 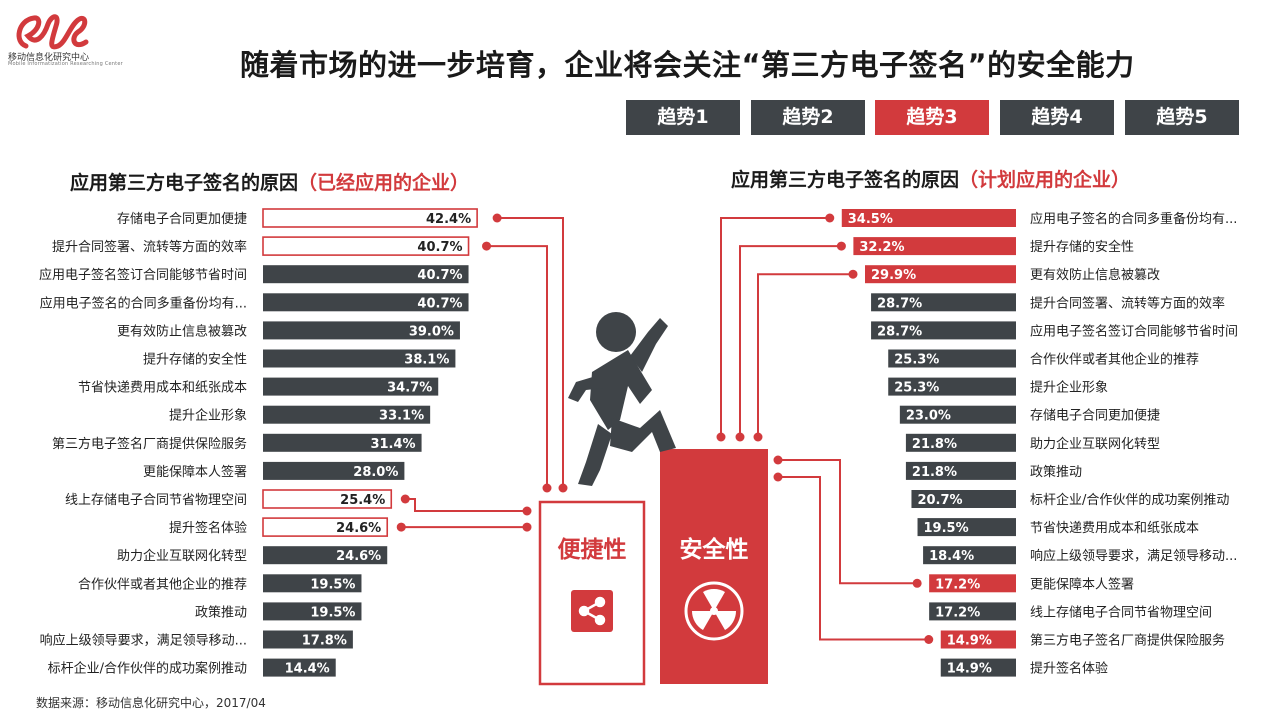 I want to click on right-category-label: 助力企业互联网化转型, so click(x=1095, y=444).